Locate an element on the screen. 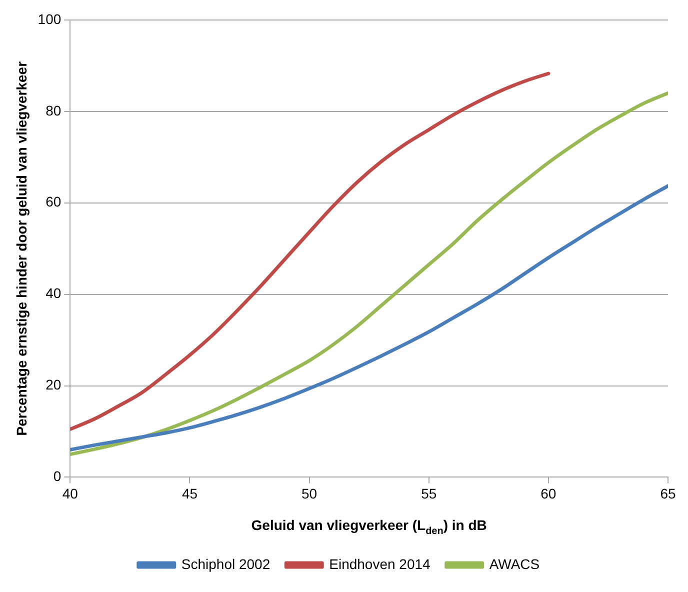 The image size is (688, 592). x-tick-label: 55 is located at coordinates (429, 493).